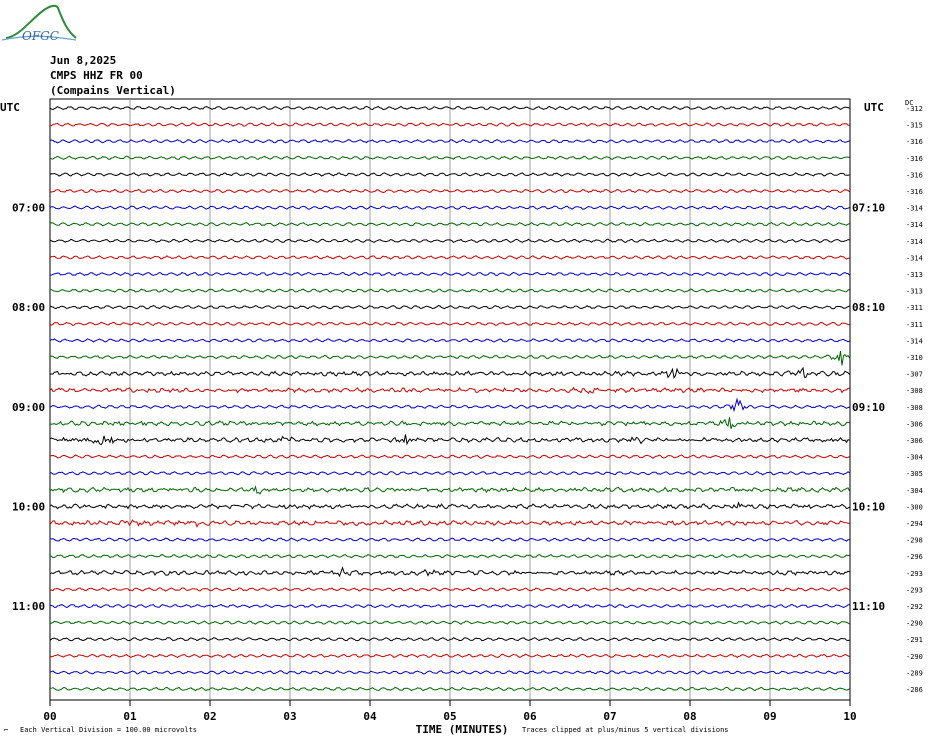 This screenshot has height=744, width=930. What do you see at coordinates (914, 640) in the screenshot?
I see `dc-offset-label: -291` at bounding box center [914, 640].